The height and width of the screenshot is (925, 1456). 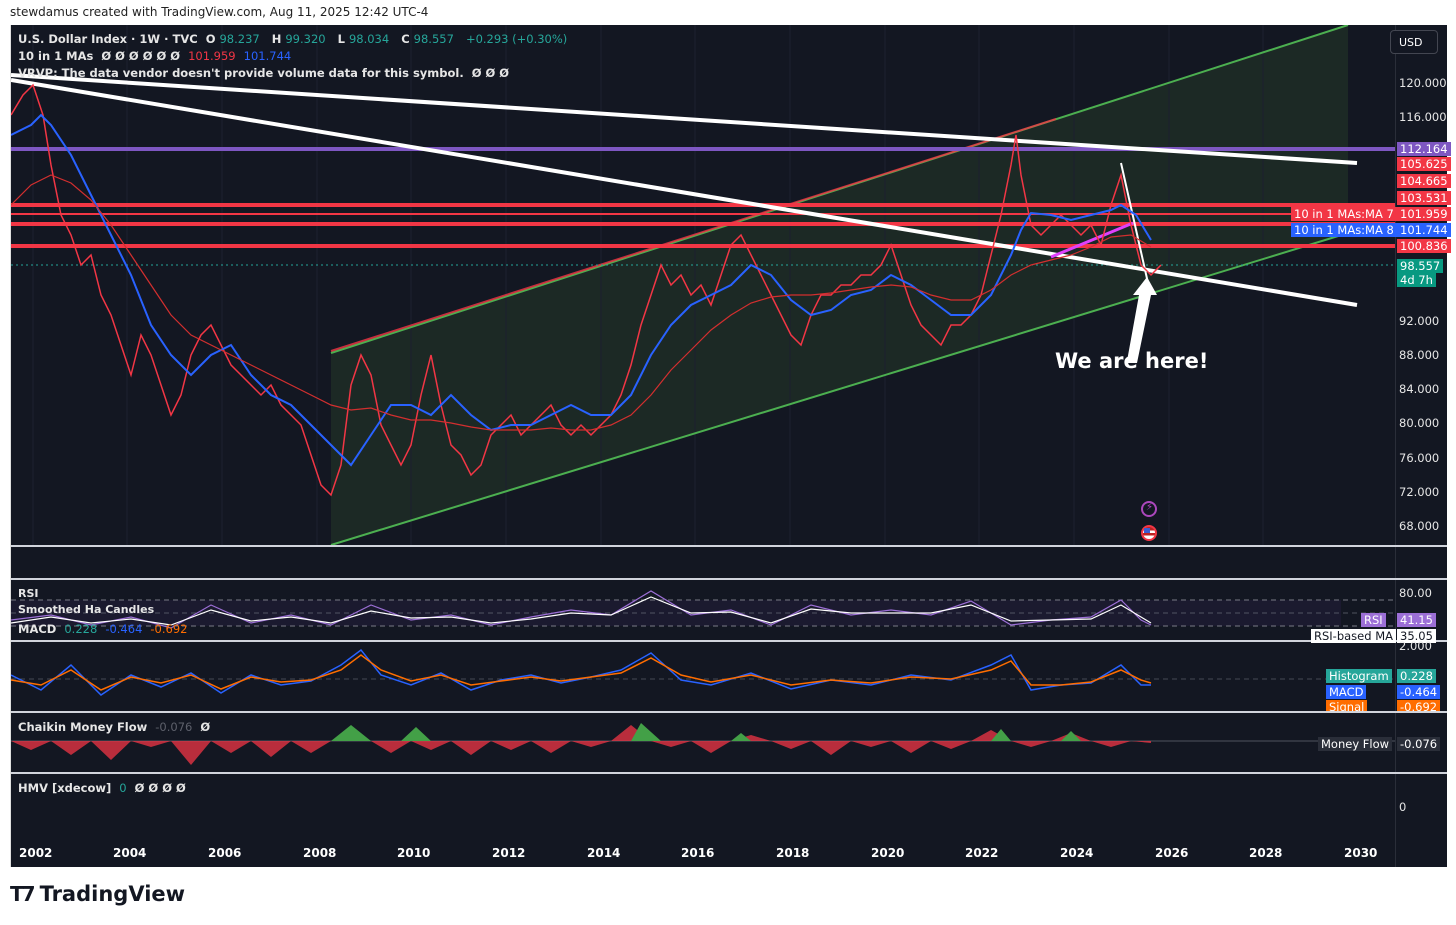 What do you see at coordinates (490, 73) in the screenshot?
I see `vrvp-nulls: Ø Ø Ø` at bounding box center [490, 73].